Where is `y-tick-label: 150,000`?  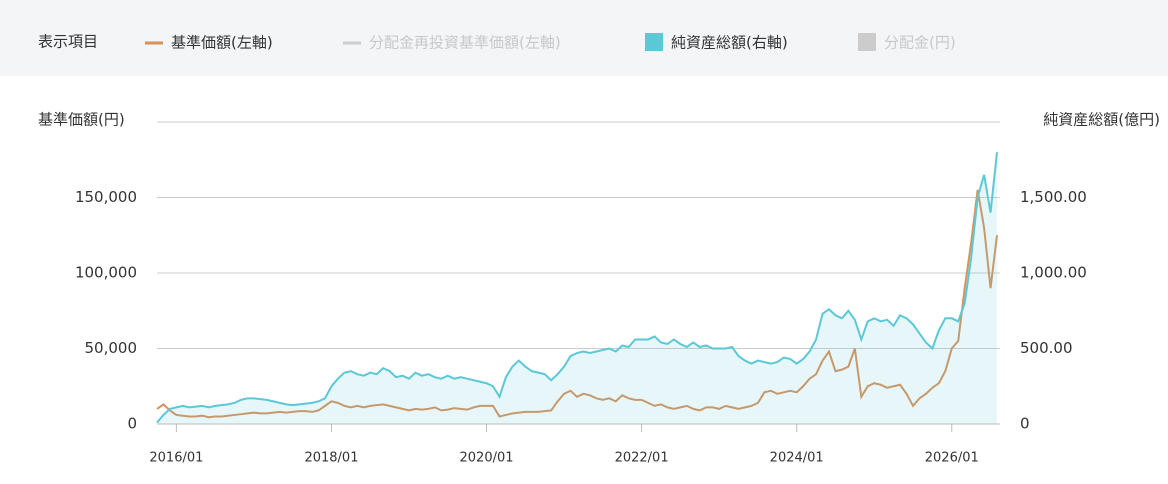
y-tick-label: 150,000 is located at coordinates (106, 197).